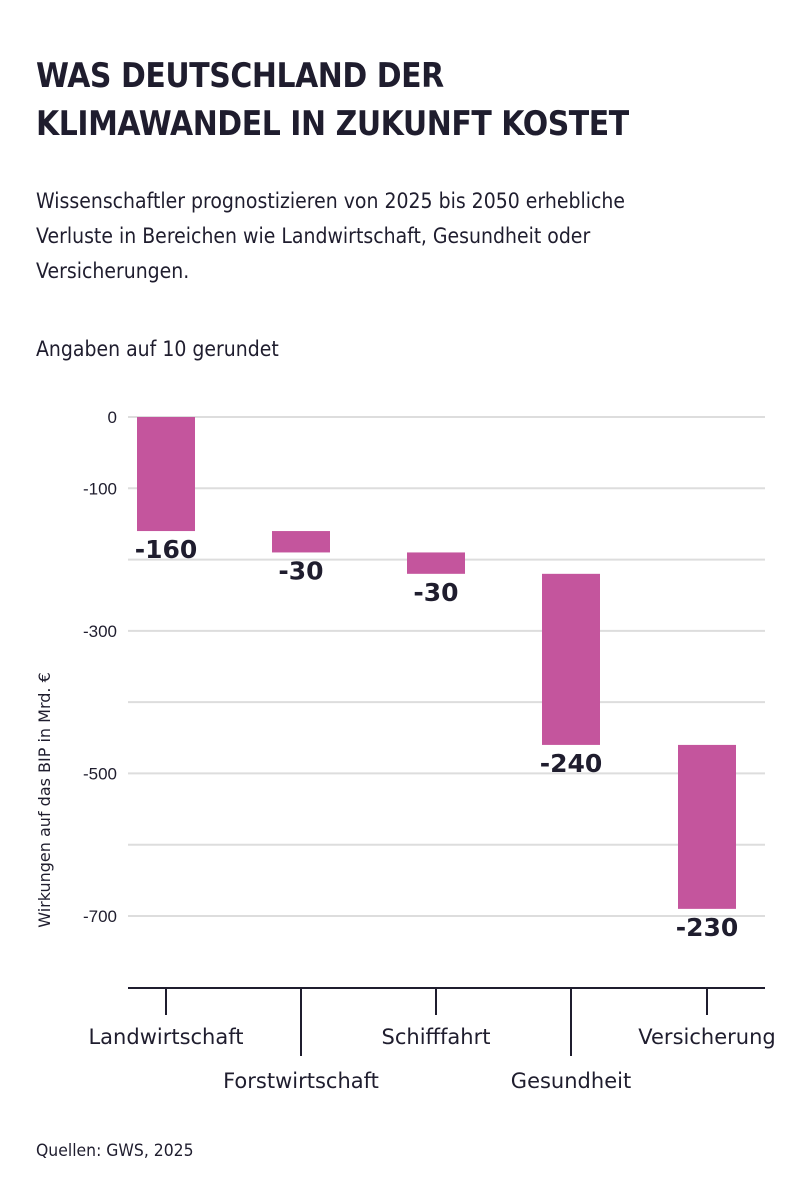  I want to click on x-label-landwirtschaft: Landwirtschaft, so click(165, 1037).